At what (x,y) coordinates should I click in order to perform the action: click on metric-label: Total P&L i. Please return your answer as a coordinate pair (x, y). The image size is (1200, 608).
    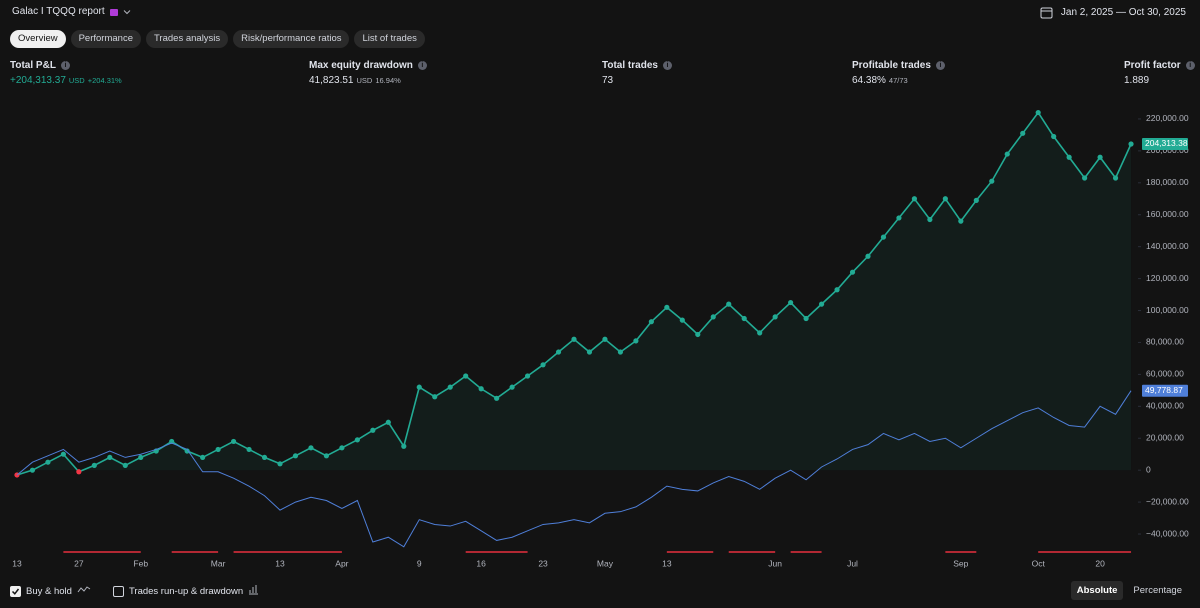
    Looking at the image, I should click on (66, 65).